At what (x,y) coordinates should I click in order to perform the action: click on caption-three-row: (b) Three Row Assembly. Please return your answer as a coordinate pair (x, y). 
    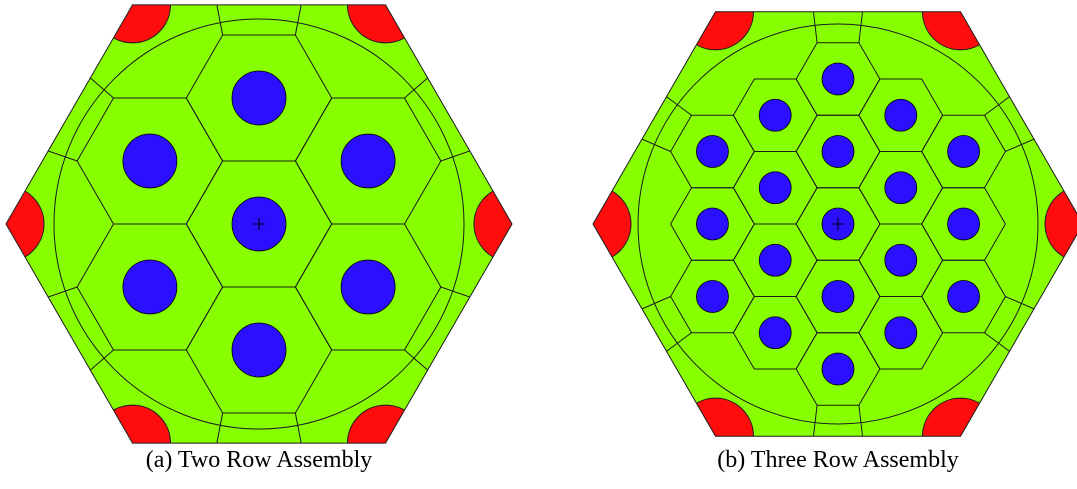
    Looking at the image, I should click on (838, 460).